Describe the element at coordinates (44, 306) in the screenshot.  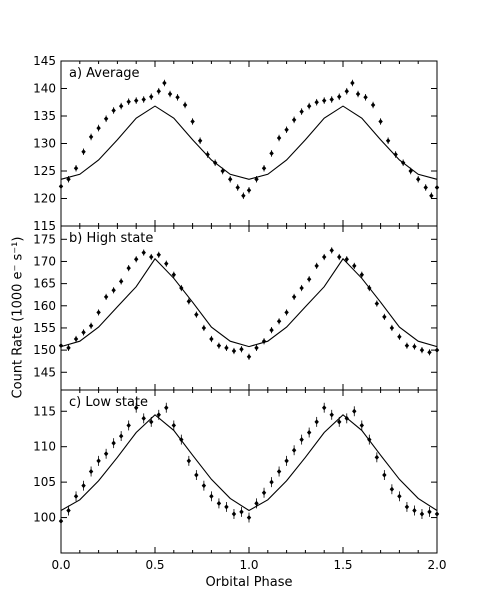
I see `y-tick-label: 160` at that location.